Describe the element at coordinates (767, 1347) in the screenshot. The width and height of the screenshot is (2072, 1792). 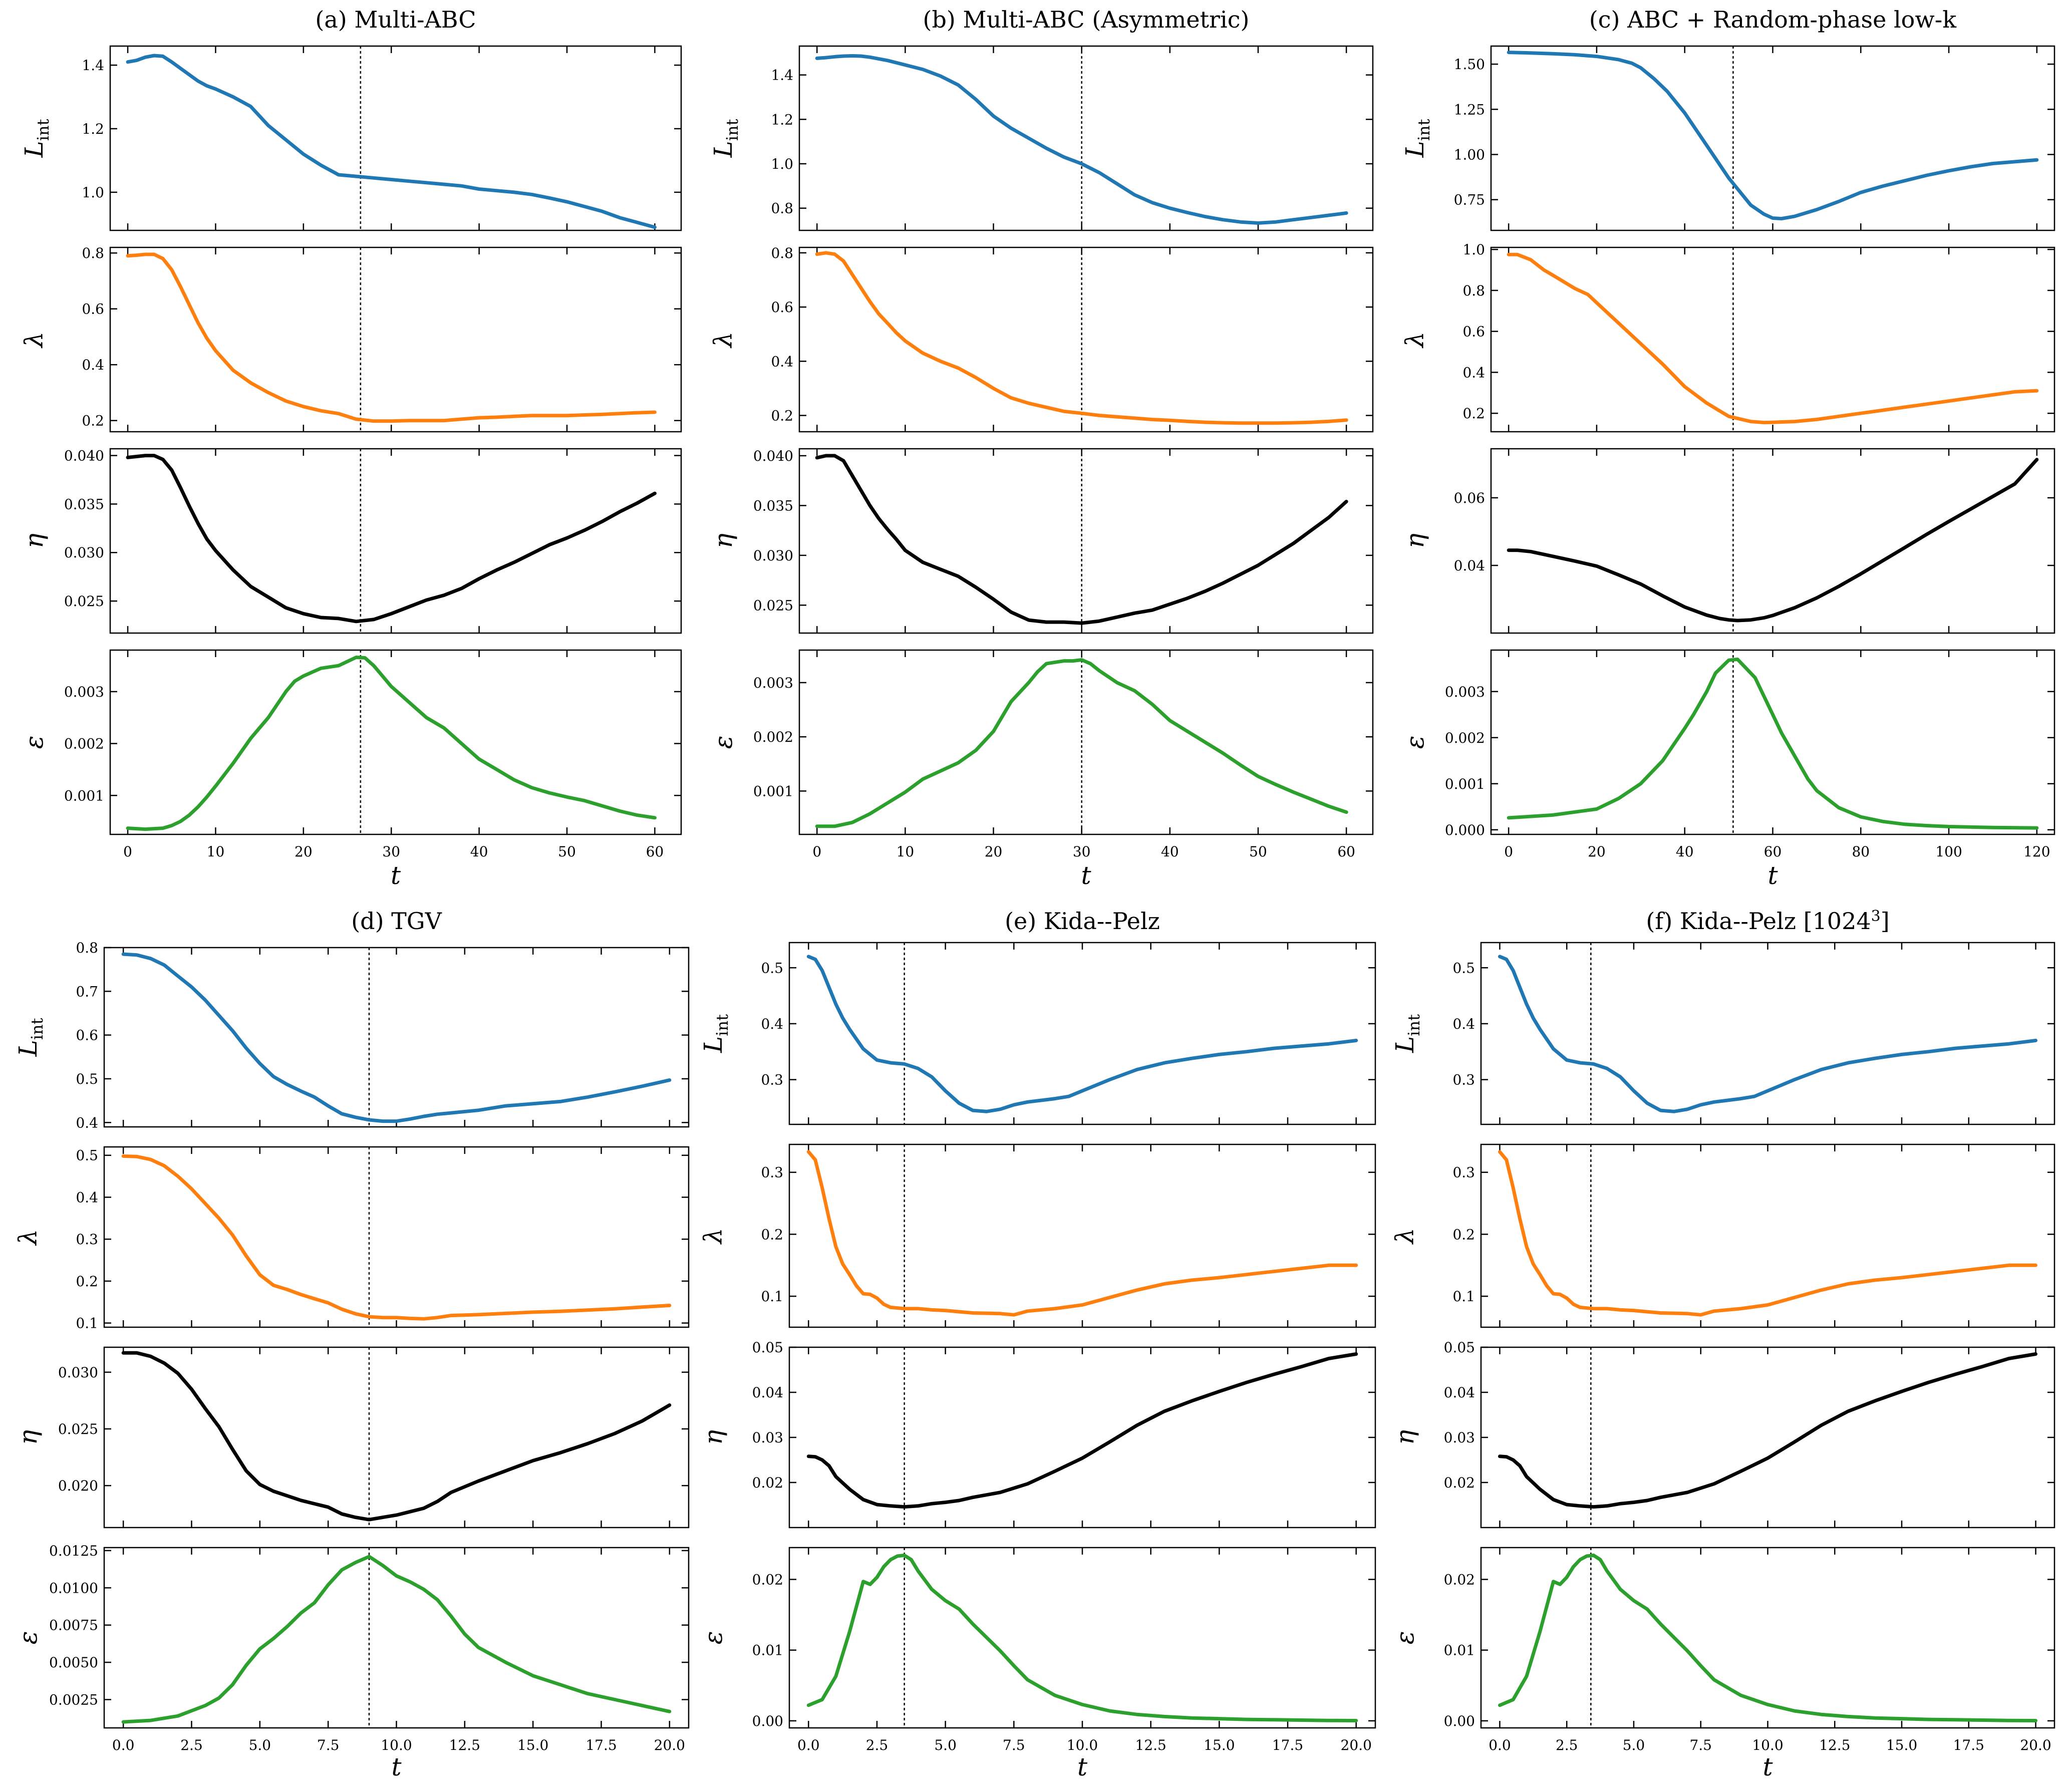
I see `y-tick-label: 0.05` at that location.